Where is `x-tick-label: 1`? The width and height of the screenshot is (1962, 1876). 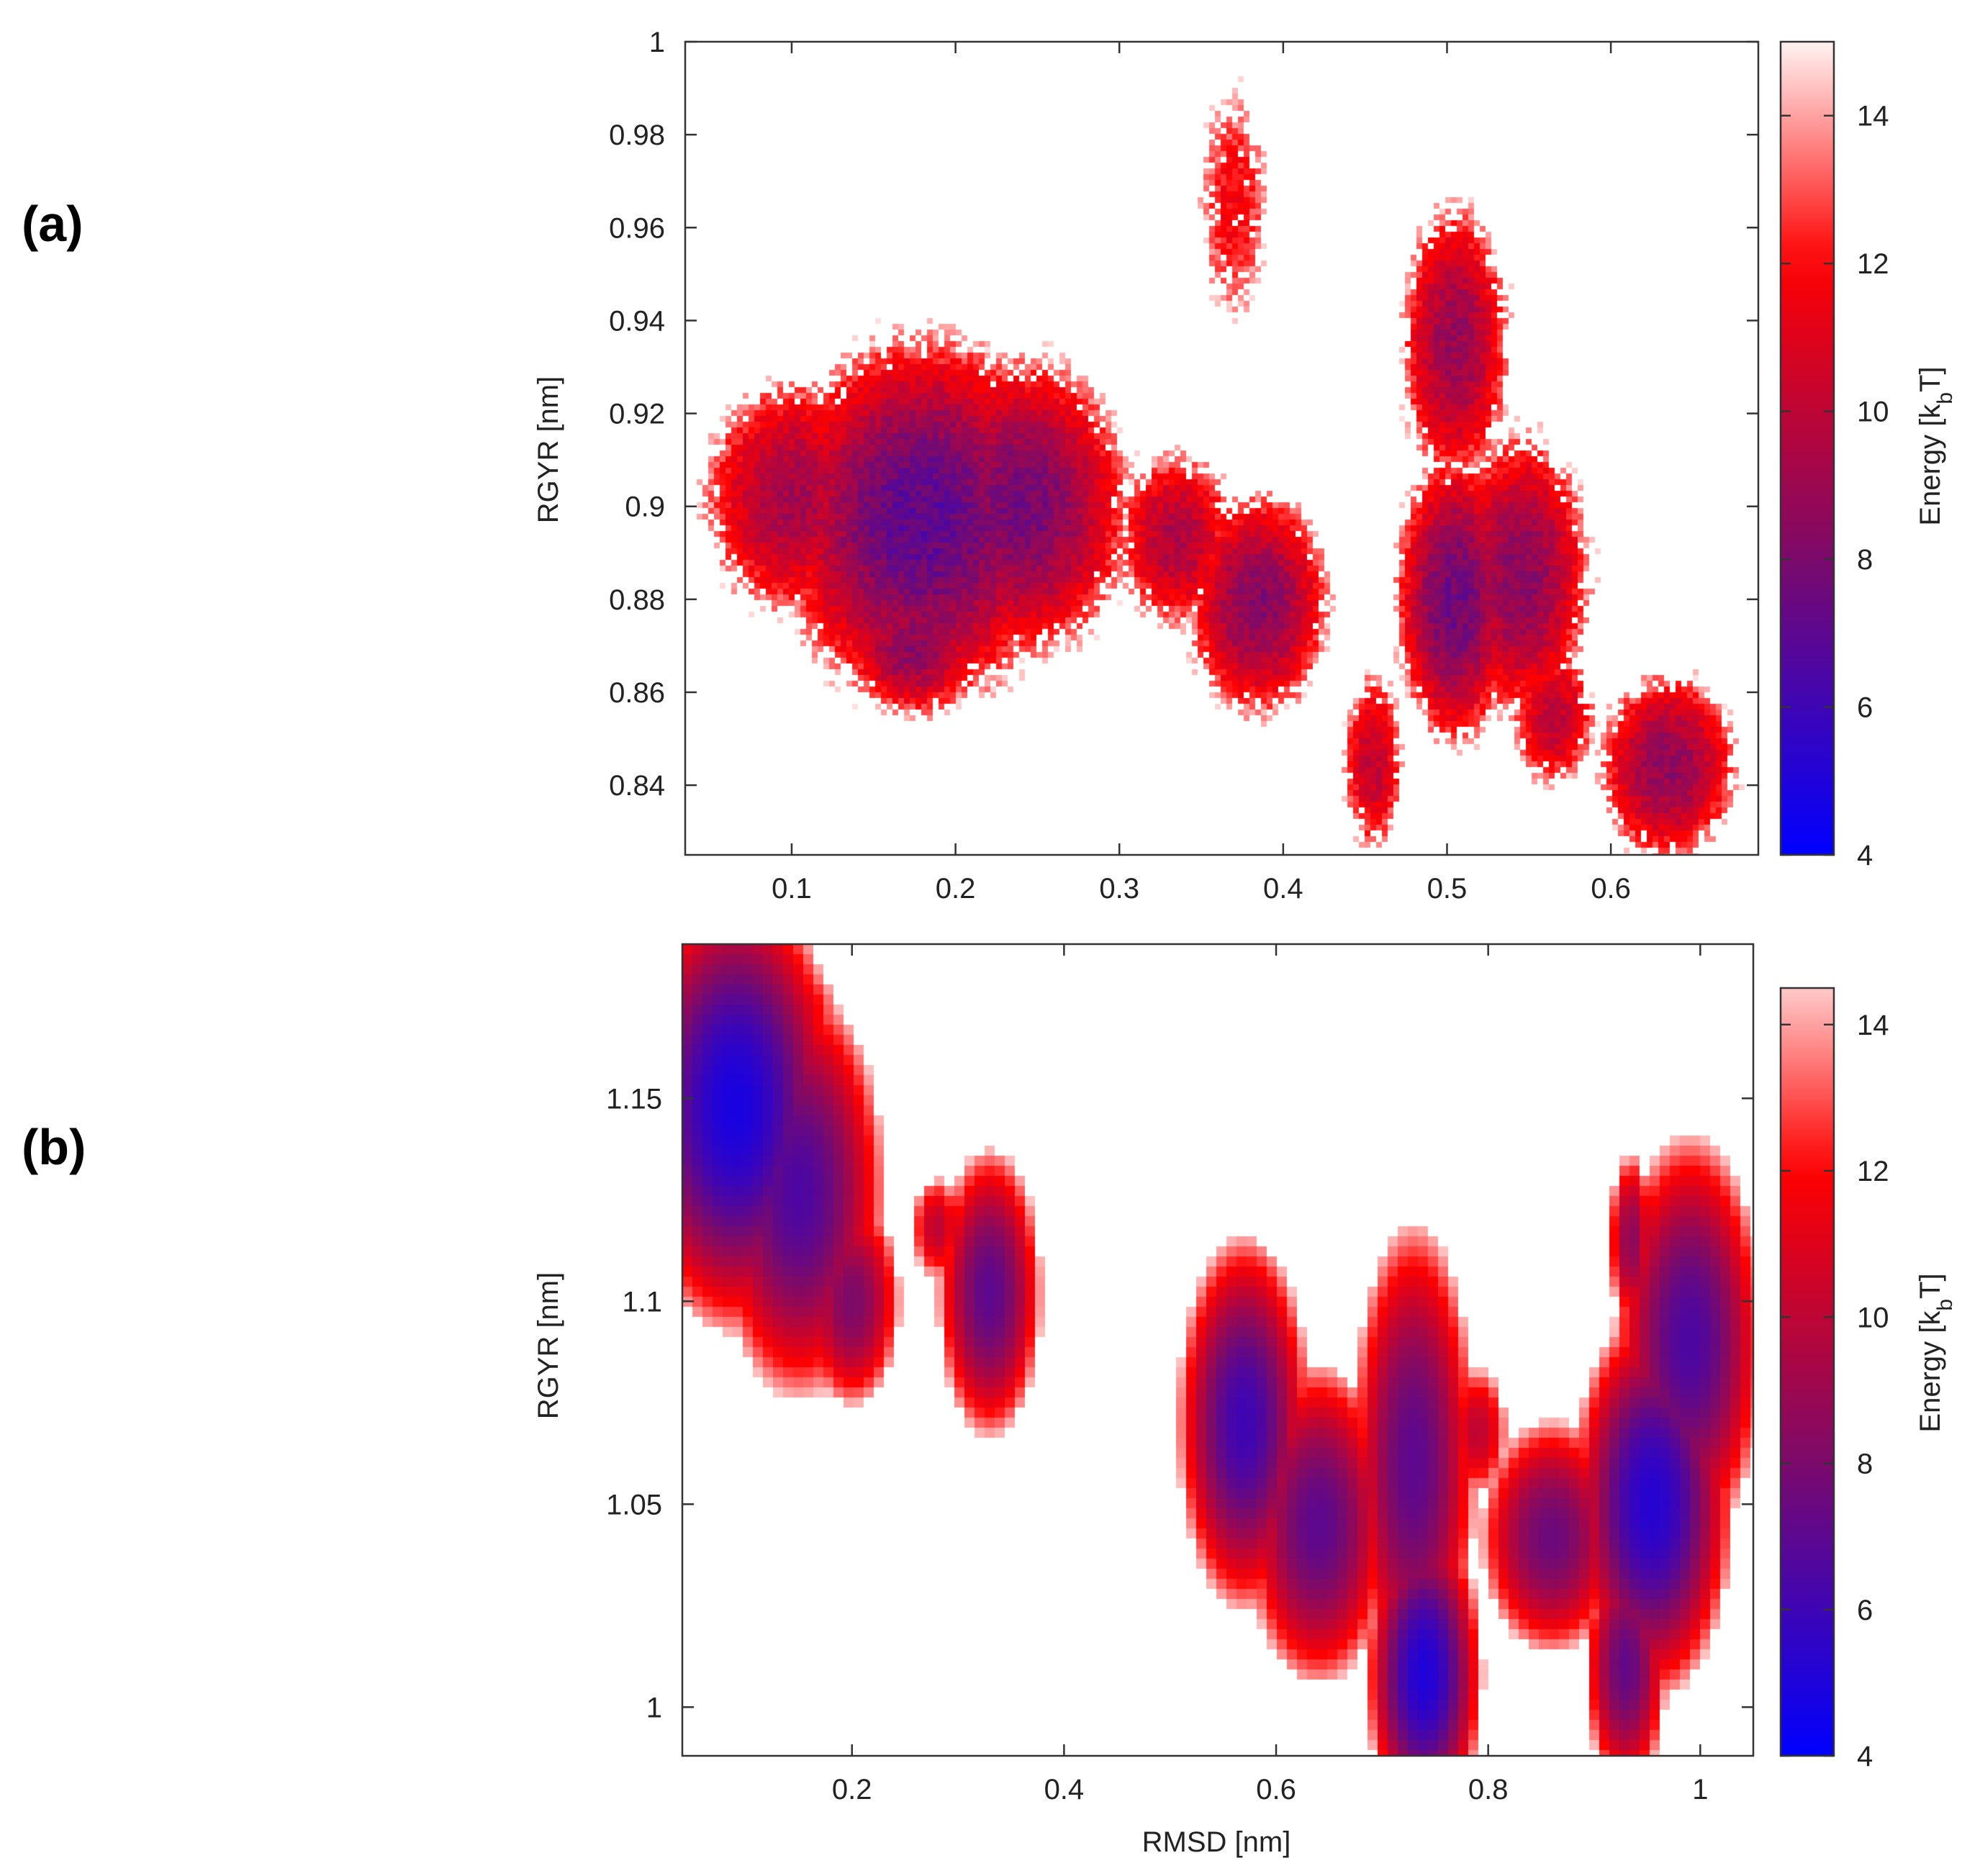
x-tick-label: 1 is located at coordinates (1700, 1789).